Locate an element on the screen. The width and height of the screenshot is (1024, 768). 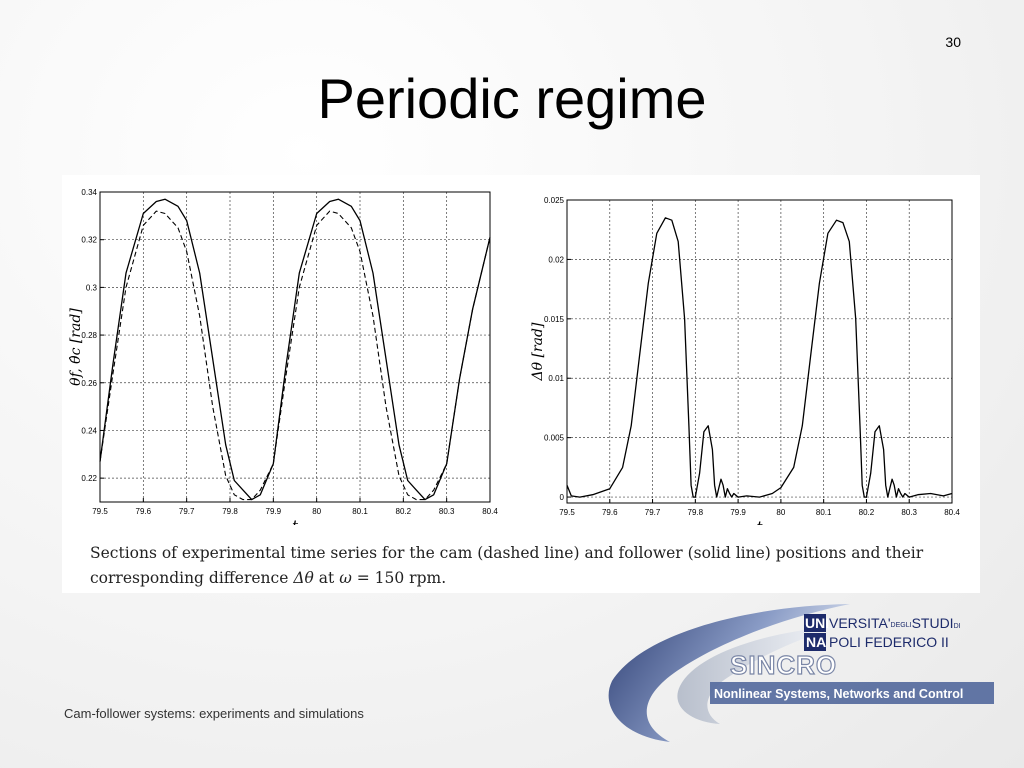
logo-tagline: Nonlinear Systems, Networks and Control is located at coordinates (838, 694).